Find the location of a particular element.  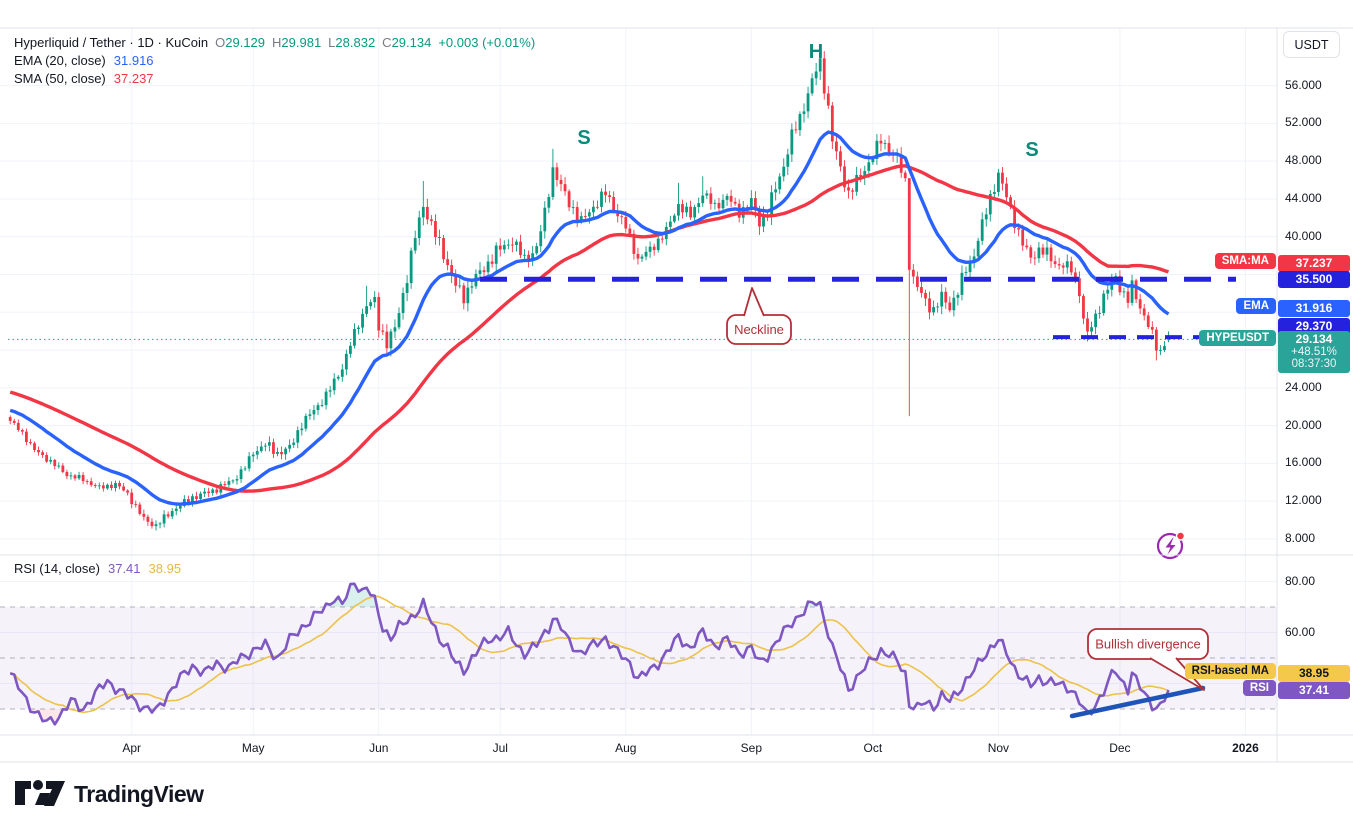

price-chip: 37.237 is located at coordinates (1314, 263).